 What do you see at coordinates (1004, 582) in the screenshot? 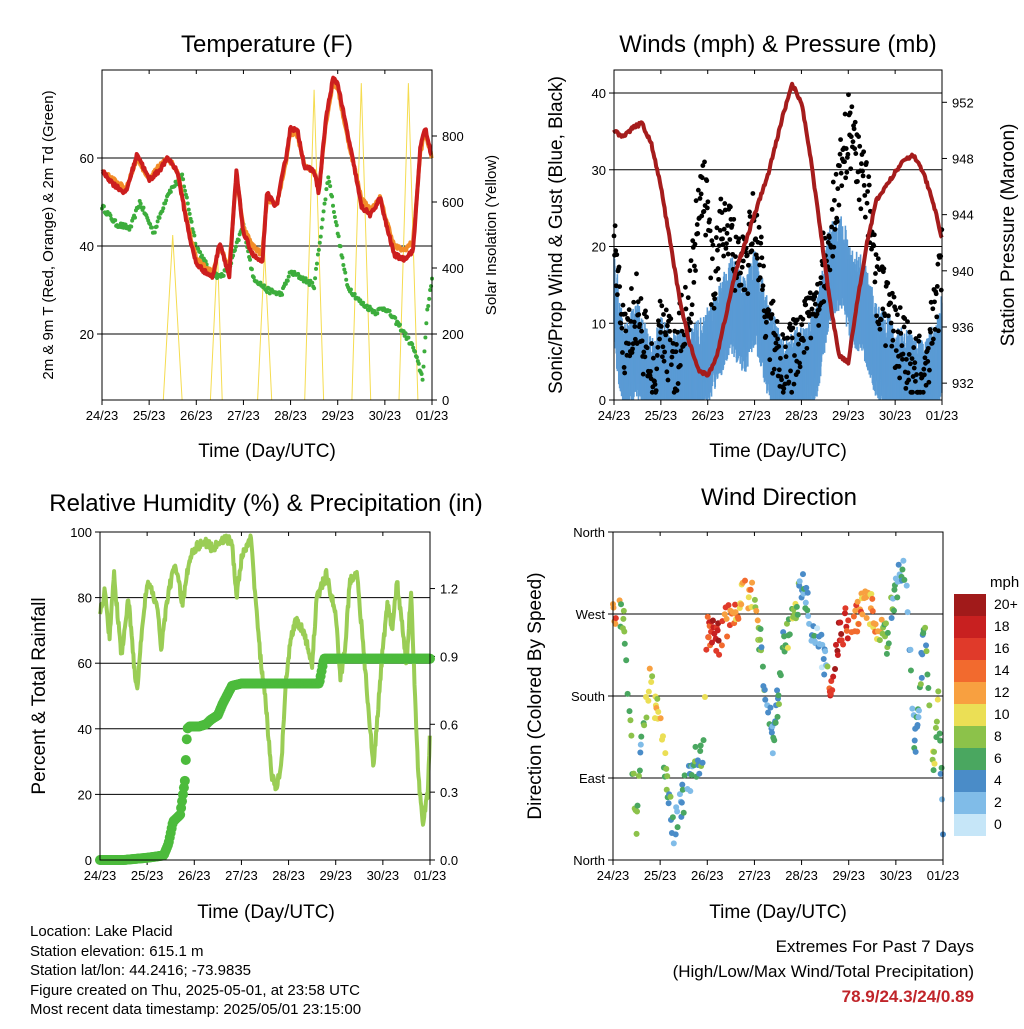
I see `speed-legend-title: mph` at bounding box center [1004, 582].